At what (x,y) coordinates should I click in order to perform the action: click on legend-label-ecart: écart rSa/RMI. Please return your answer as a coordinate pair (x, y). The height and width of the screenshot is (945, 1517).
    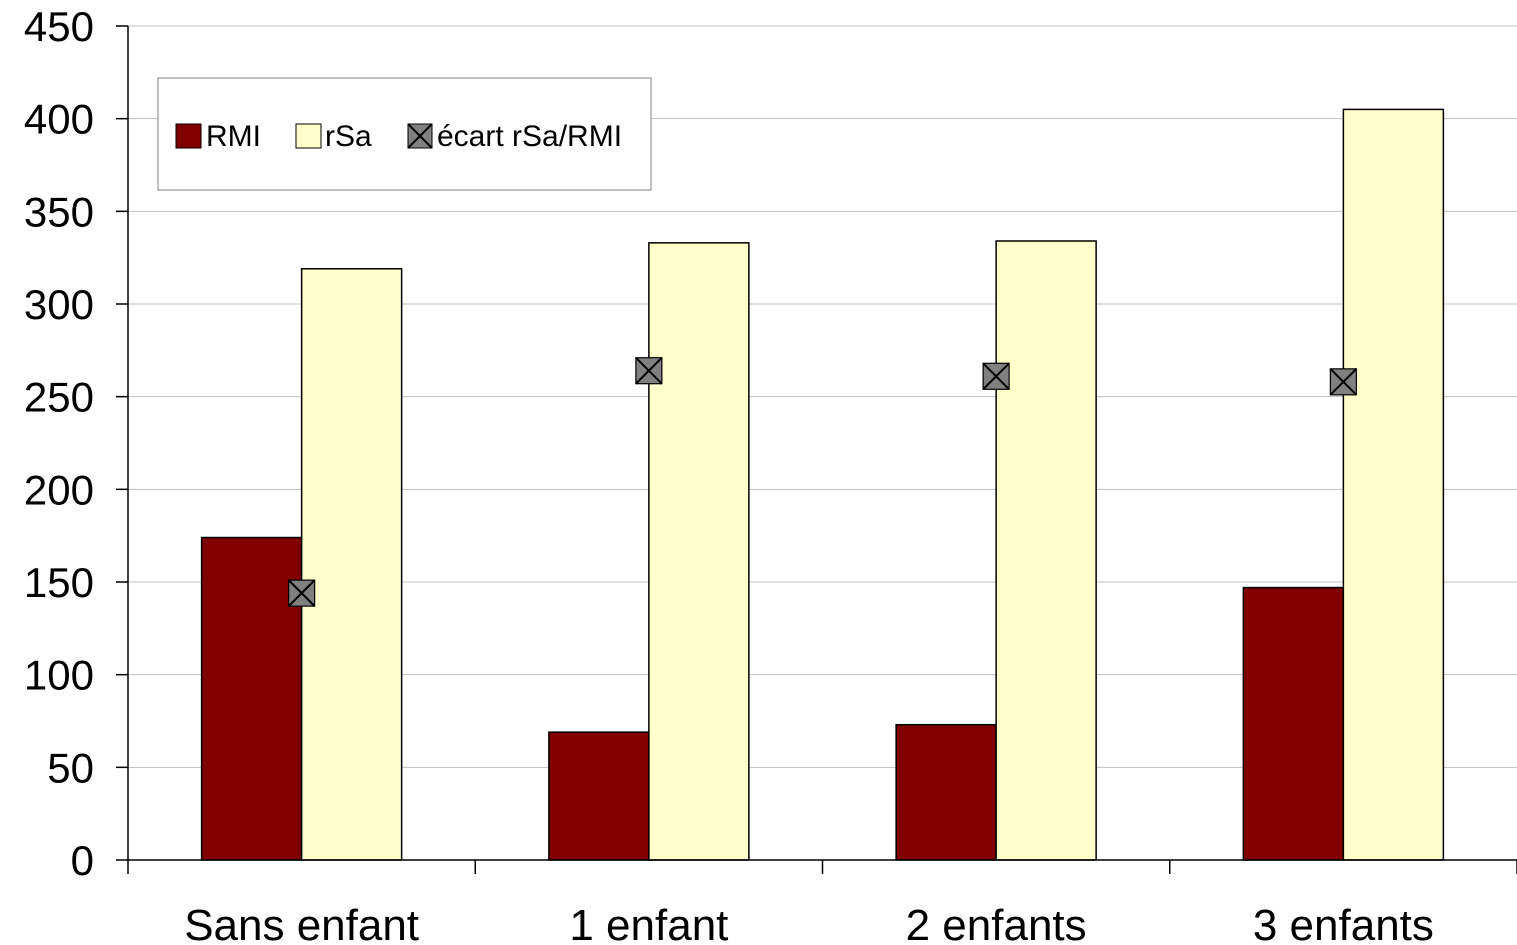
    Looking at the image, I should click on (529, 136).